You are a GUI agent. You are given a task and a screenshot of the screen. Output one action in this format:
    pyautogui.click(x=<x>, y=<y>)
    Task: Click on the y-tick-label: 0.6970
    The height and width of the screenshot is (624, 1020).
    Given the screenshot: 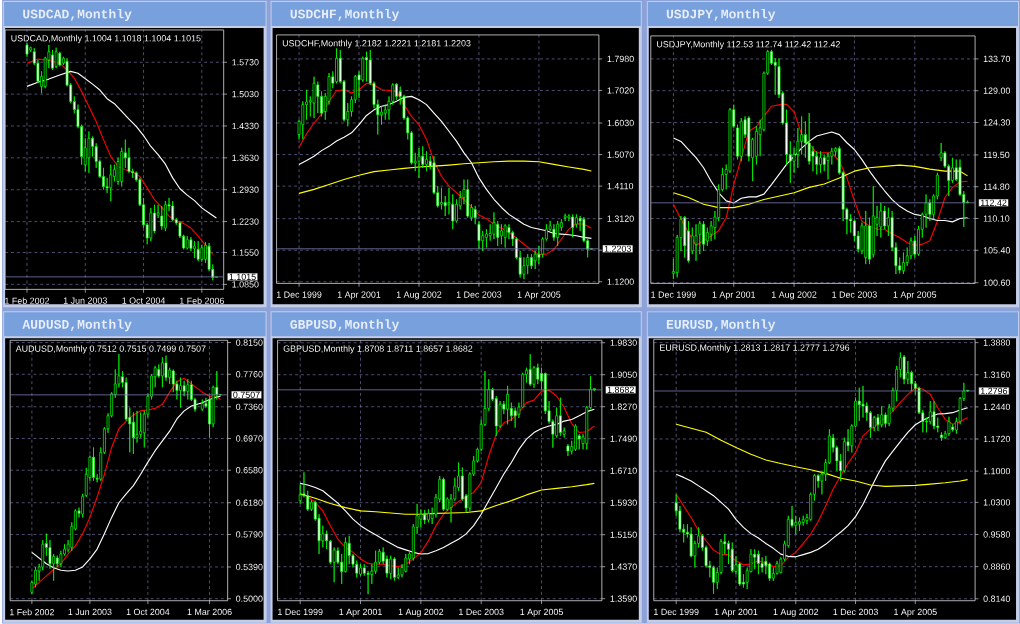 What is the action you would take?
    pyautogui.click(x=249, y=438)
    